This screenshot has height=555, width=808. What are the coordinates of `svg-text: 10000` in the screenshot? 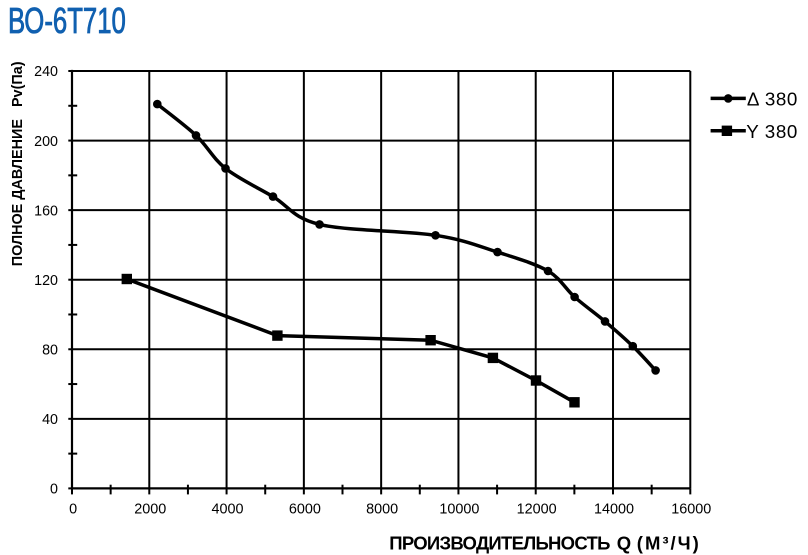 It's located at (459, 510).